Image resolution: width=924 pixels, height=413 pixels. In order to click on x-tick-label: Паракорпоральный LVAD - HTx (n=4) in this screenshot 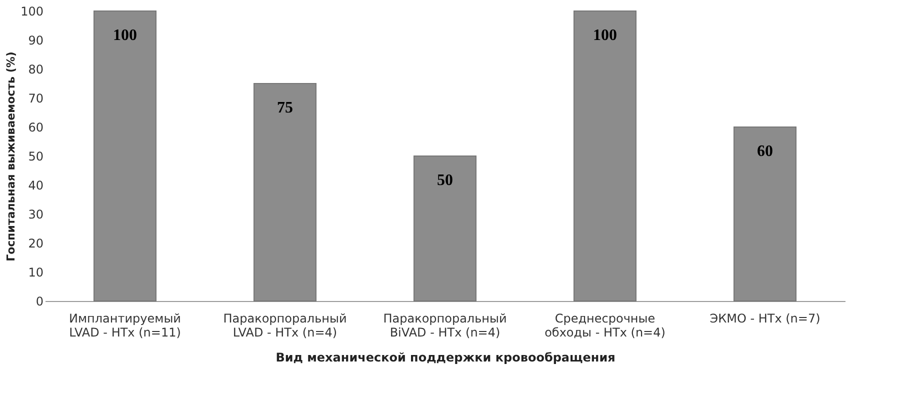, I will do `click(285, 326)`.